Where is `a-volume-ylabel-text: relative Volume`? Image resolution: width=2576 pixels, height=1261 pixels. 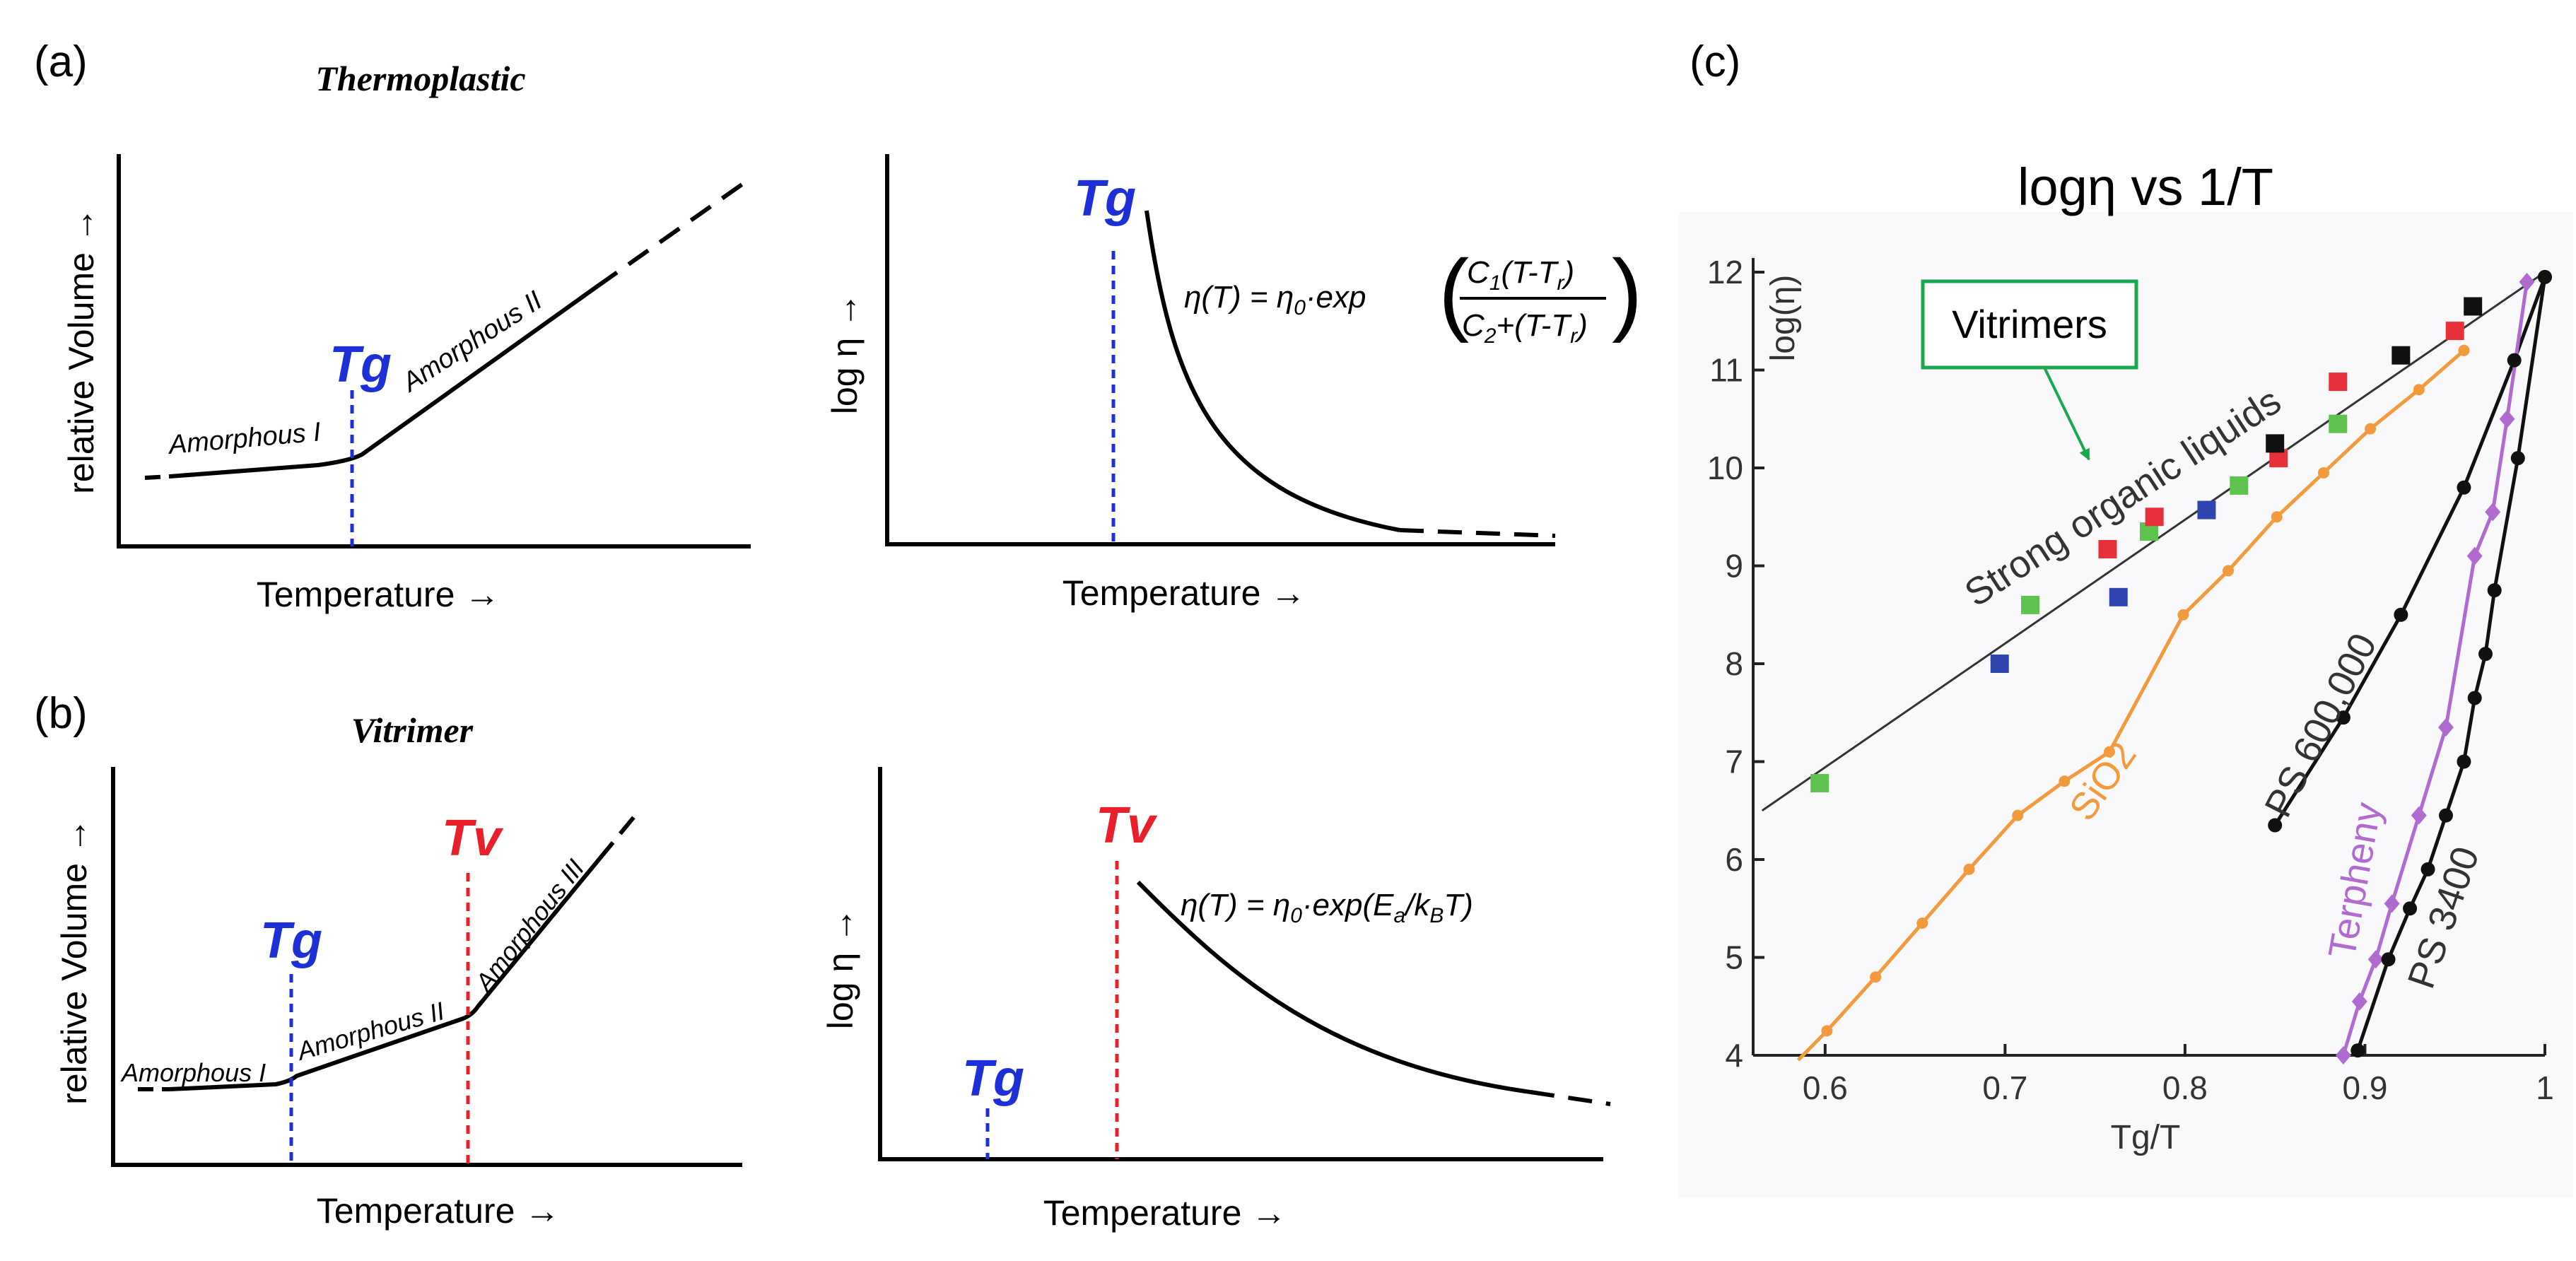 a-volume-ylabel-text: relative Volume is located at coordinates (82, 373).